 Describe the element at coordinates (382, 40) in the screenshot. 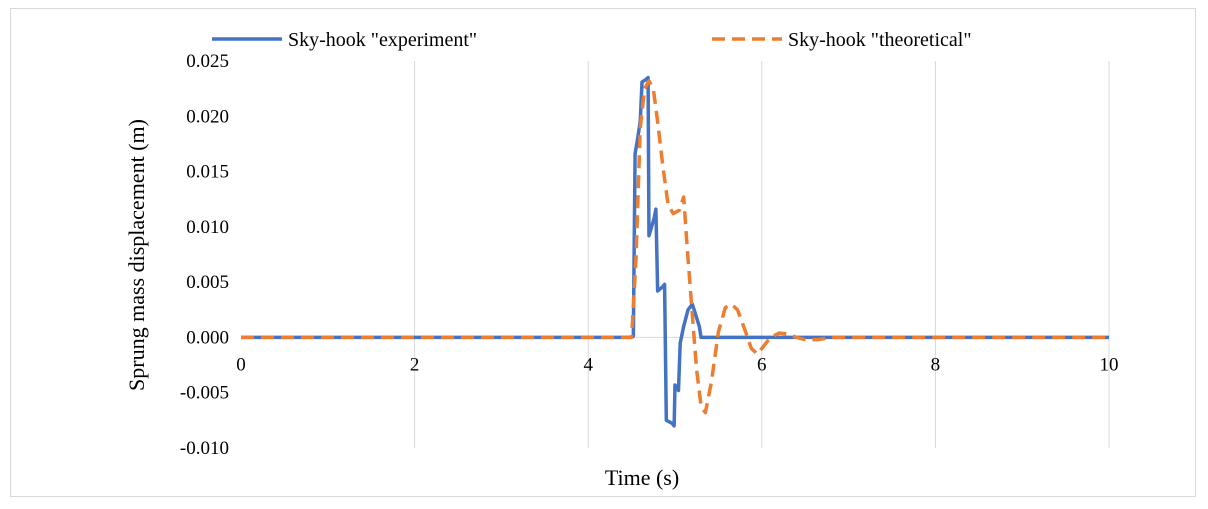

I see `legend-label-experiment: Sky-hook "experiment"` at that location.